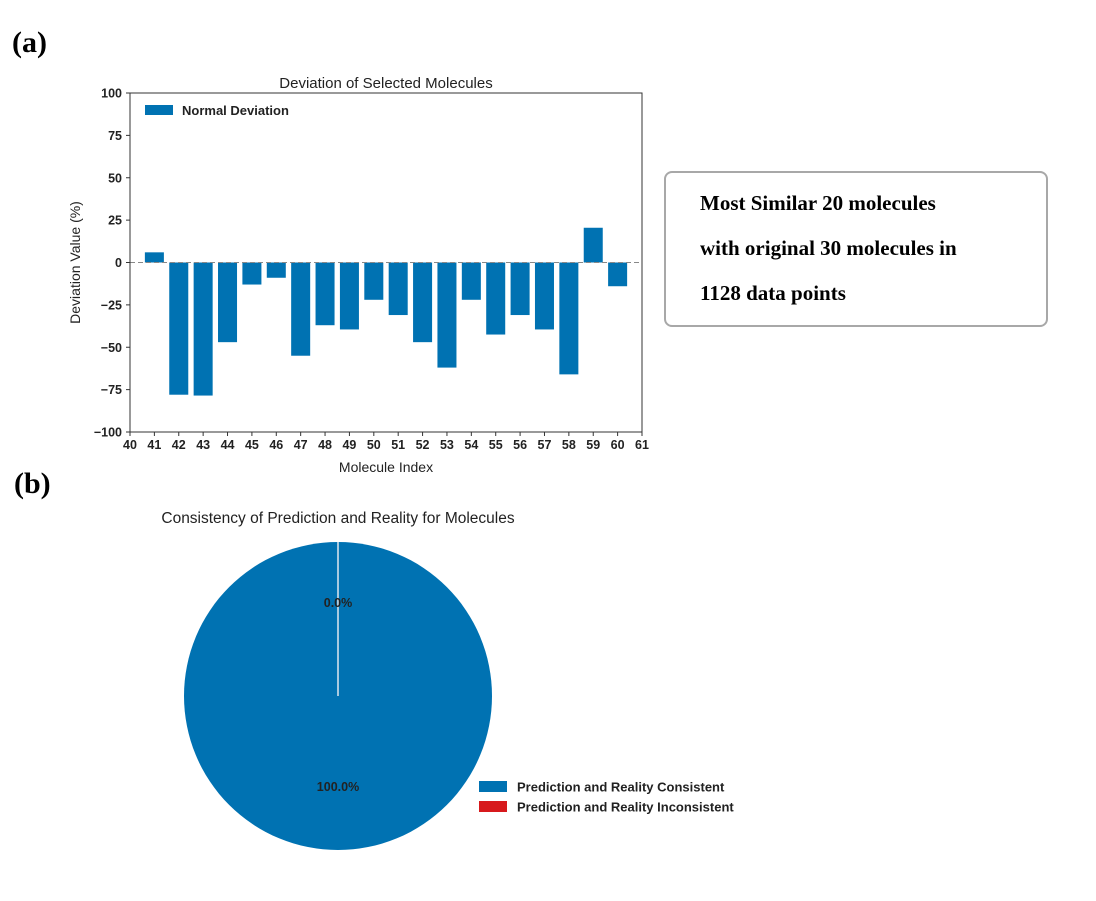 Image resolution: width=1096 pixels, height=901 pixels. What do you see at coordinates (349, 445) in the screenshot?
I see `x-tick-label: 49` at bounding box center [349, 445].